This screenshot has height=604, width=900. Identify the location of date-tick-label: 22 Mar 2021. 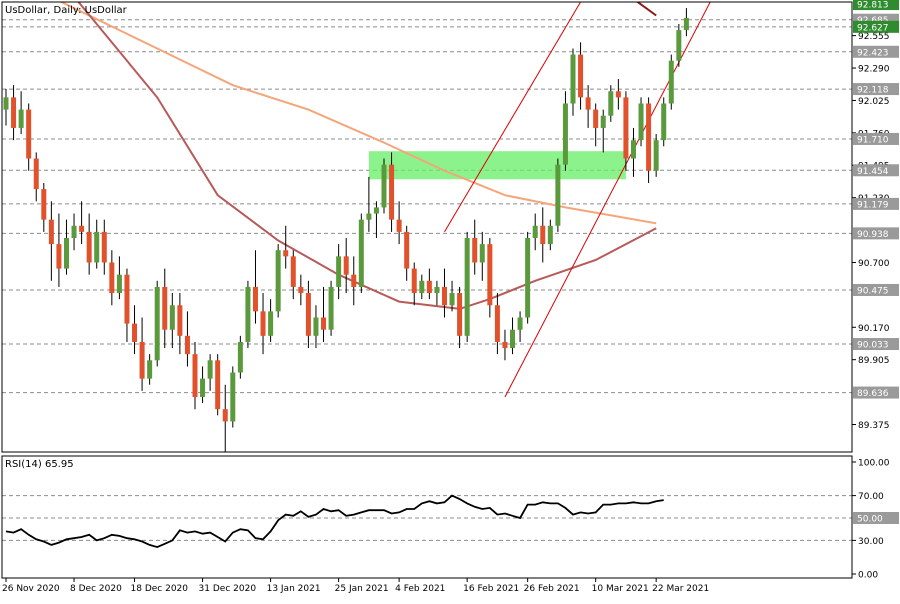
(680, 589).